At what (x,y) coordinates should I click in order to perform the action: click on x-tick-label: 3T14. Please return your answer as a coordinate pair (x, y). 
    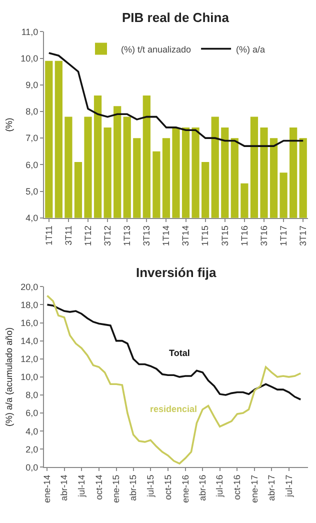
    Looking at the image, I should click on (185, 235).